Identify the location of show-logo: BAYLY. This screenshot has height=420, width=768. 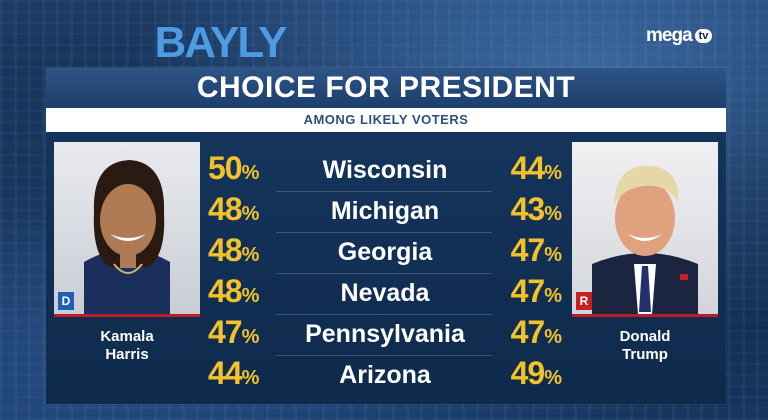
(220, 42).